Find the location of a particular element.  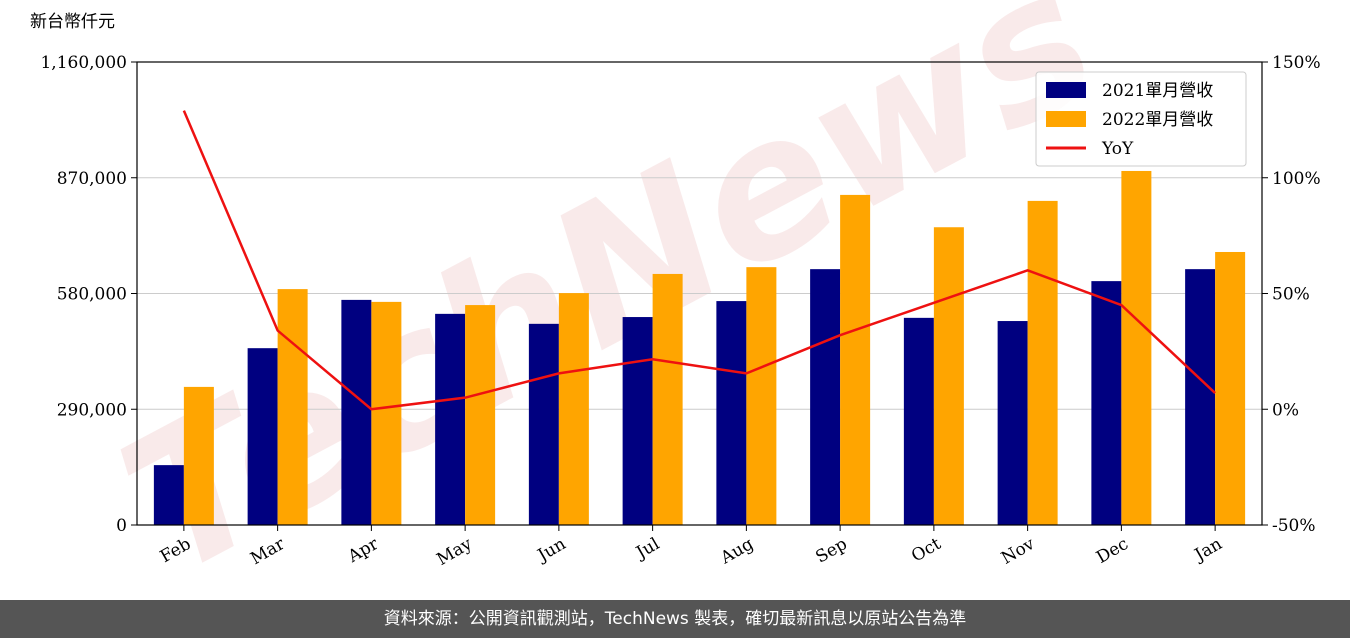

y2-tick-label: 0% is located at coordinates (1285, 410).